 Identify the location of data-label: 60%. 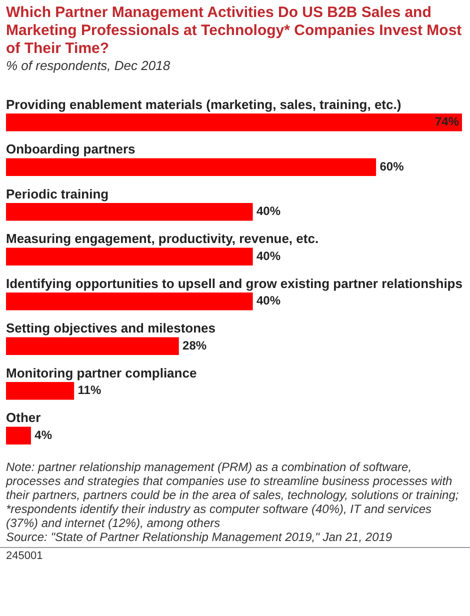
(392, 166).